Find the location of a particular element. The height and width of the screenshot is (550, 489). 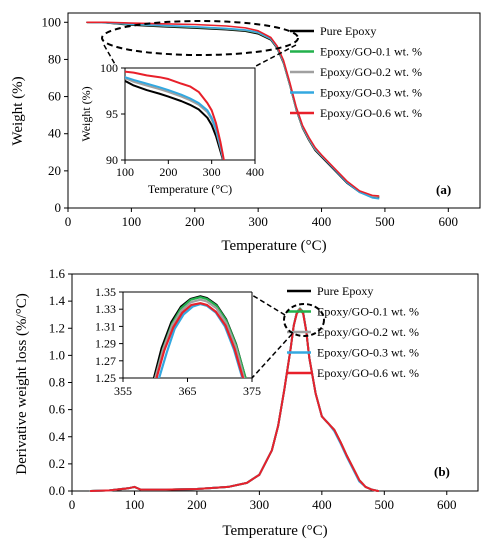

panel-a-x-label: Temperature (°C) is located at coordinates (273, 246).